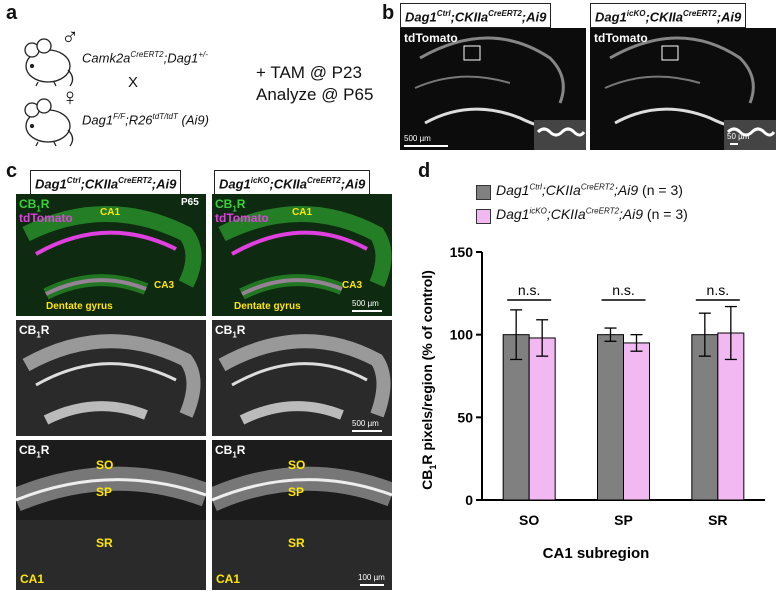  Describe the element at coordinates (365, 423) in the screenshot. I see `scale-text-500um-c2: 500 µm` at that location.